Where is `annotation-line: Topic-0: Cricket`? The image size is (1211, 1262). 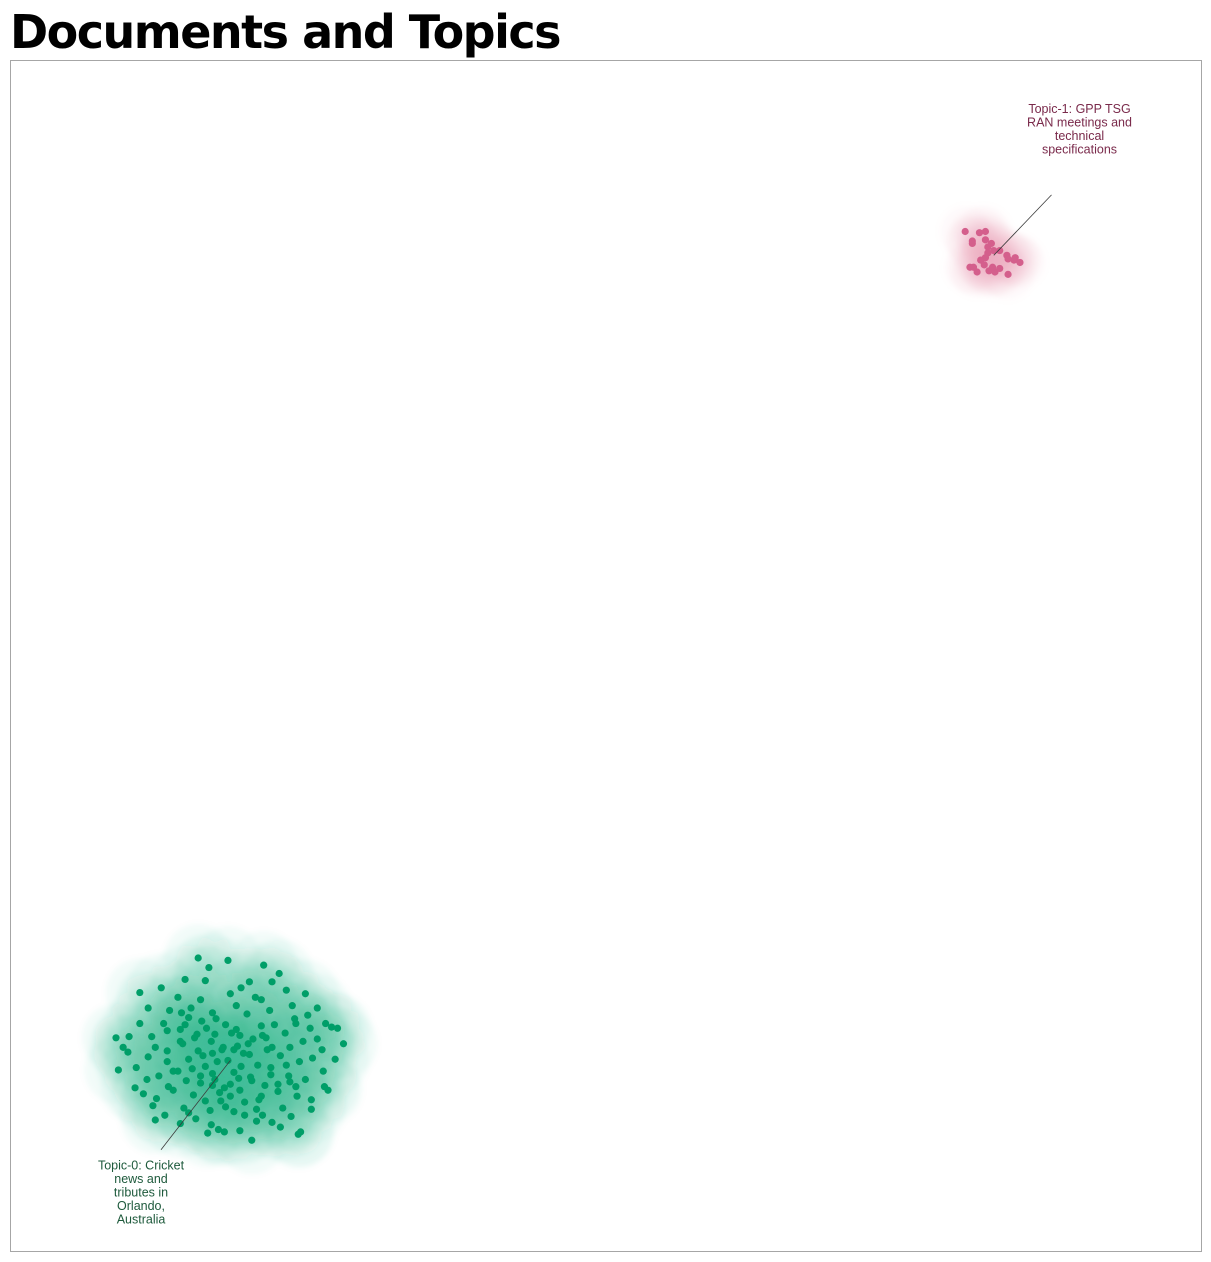 annotation-line: Topic-0: Cricket is located at coordinates (141, 1166).